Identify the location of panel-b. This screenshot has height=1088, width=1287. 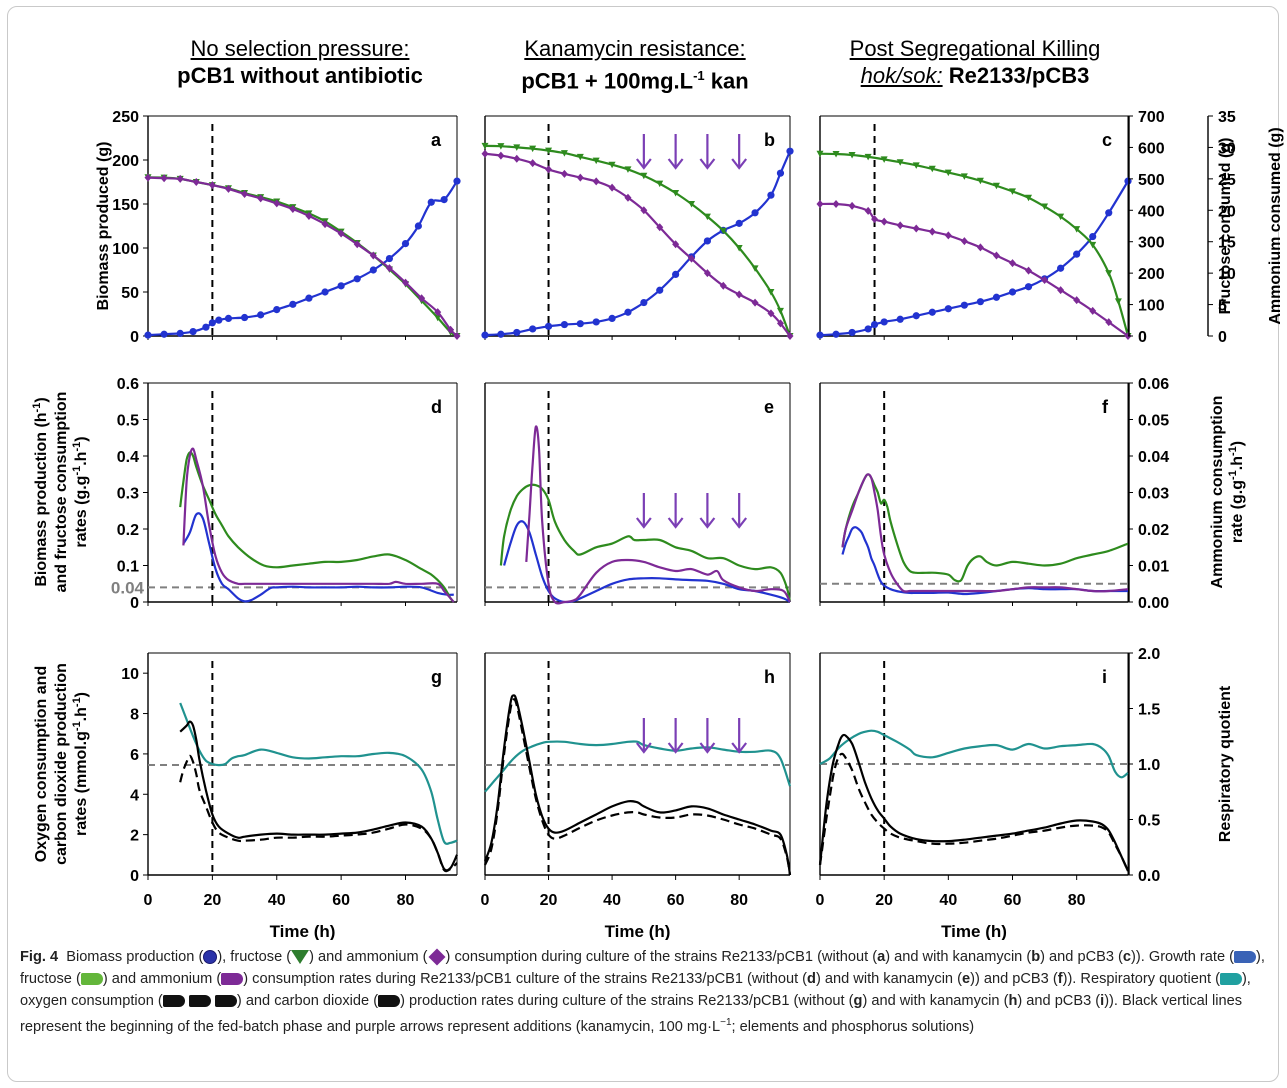
(637, 227).